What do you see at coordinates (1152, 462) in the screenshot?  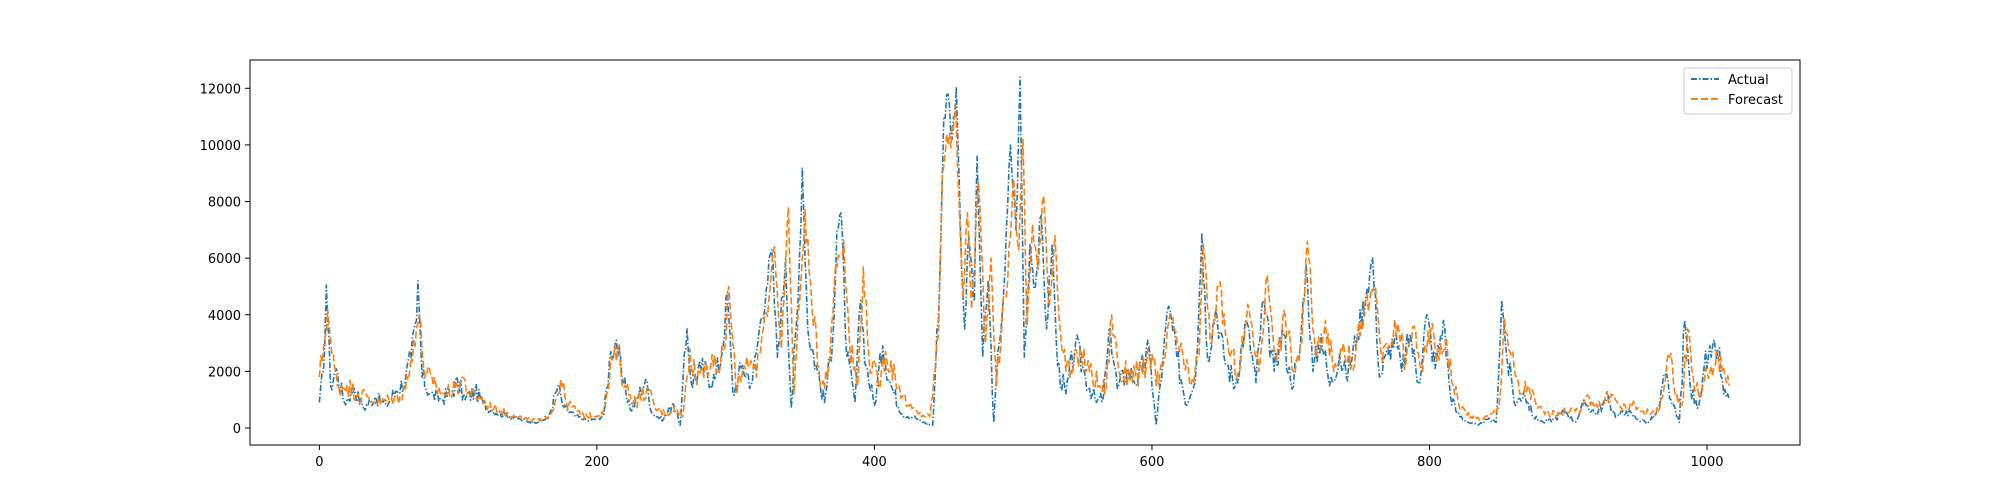 I see `x-tick-label: 600` at bounding box center [1152, 462].